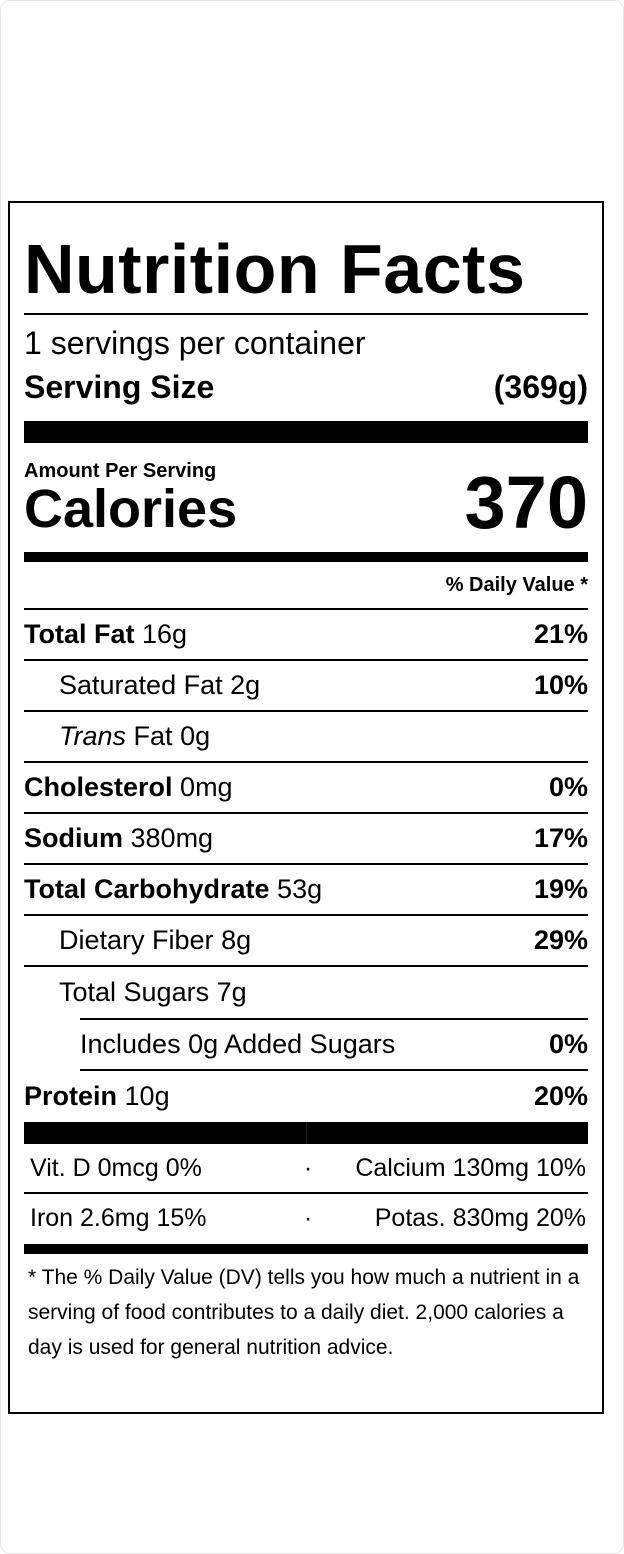  Describe the element at coordinates (195, 343) in the screenshot. I see `servings-per-container: 1 servings per container` at that location.